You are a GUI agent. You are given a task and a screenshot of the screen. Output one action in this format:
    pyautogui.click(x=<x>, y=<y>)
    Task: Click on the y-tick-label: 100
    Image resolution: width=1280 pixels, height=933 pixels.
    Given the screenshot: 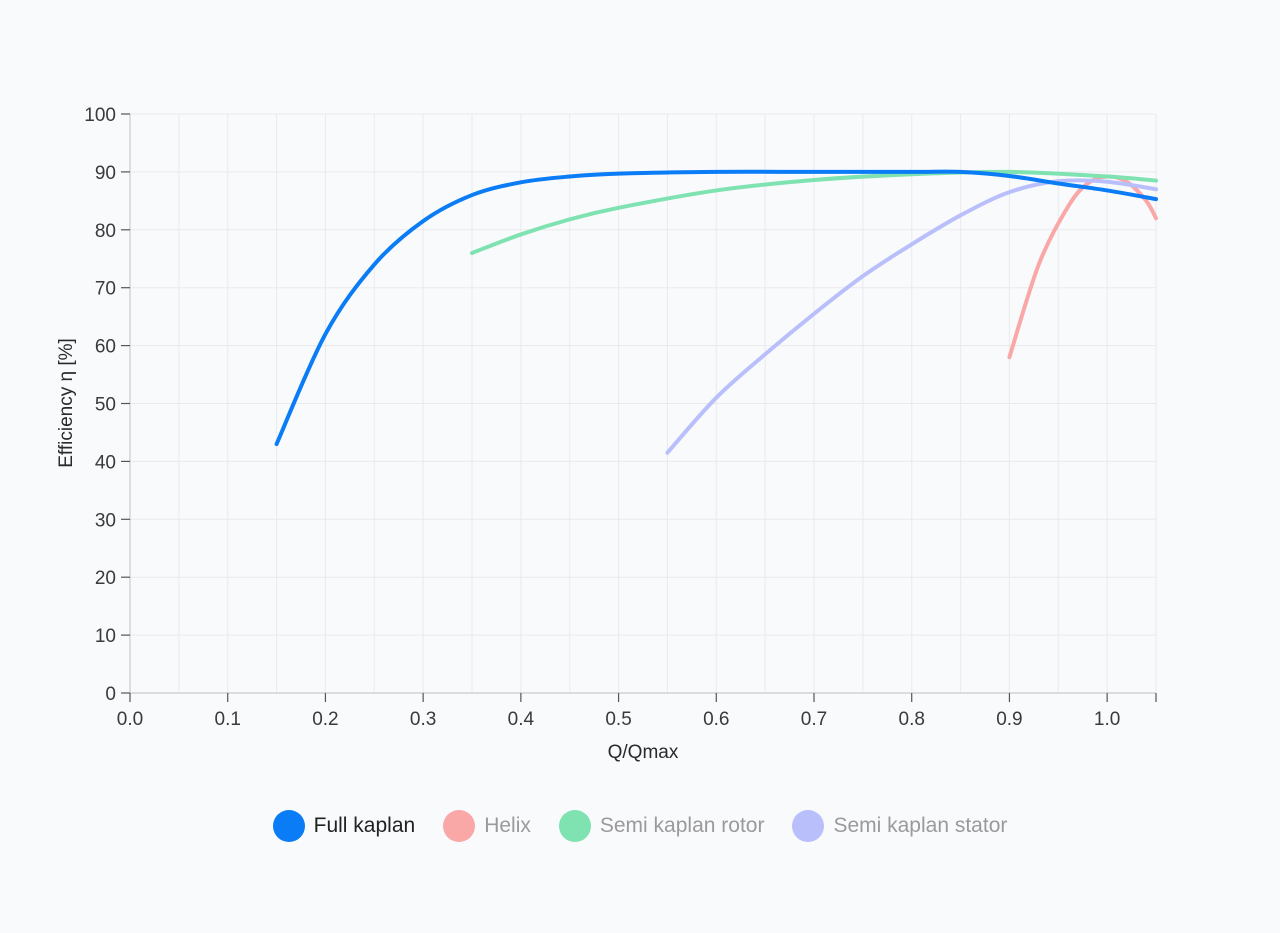 What is the action you would take?
    pyautogui.click(x=100, y=115)
    